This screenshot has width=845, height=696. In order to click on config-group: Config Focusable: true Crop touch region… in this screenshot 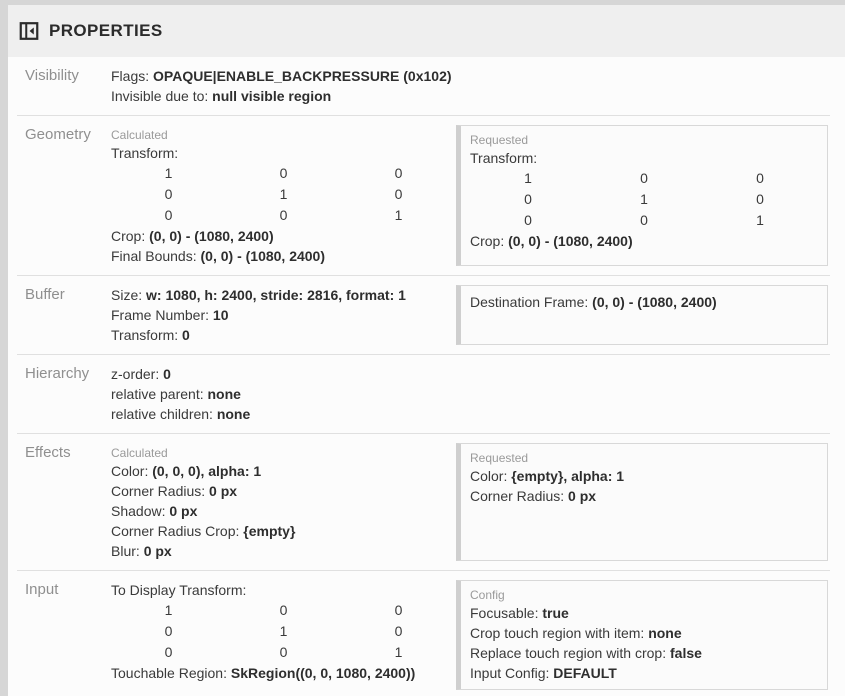, I will do `click(642, 635)`.